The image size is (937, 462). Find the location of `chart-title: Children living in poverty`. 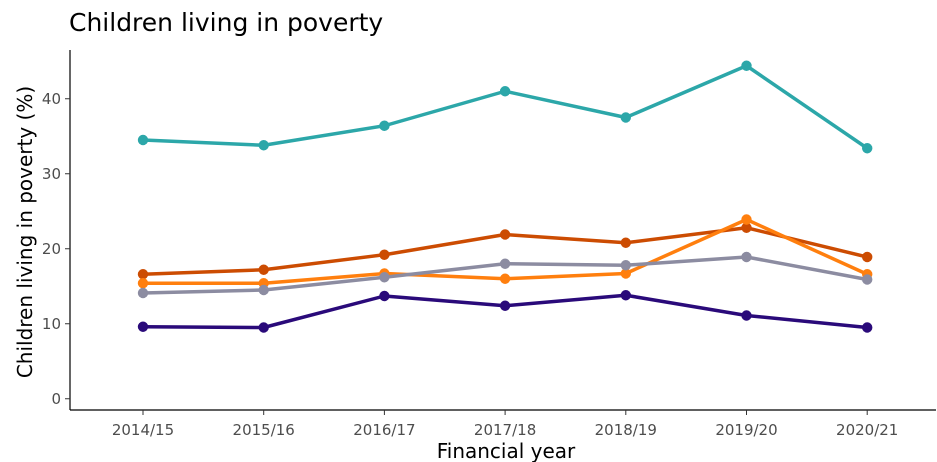

chart-title: Children living in poverty is located at coordinates (226, 22).